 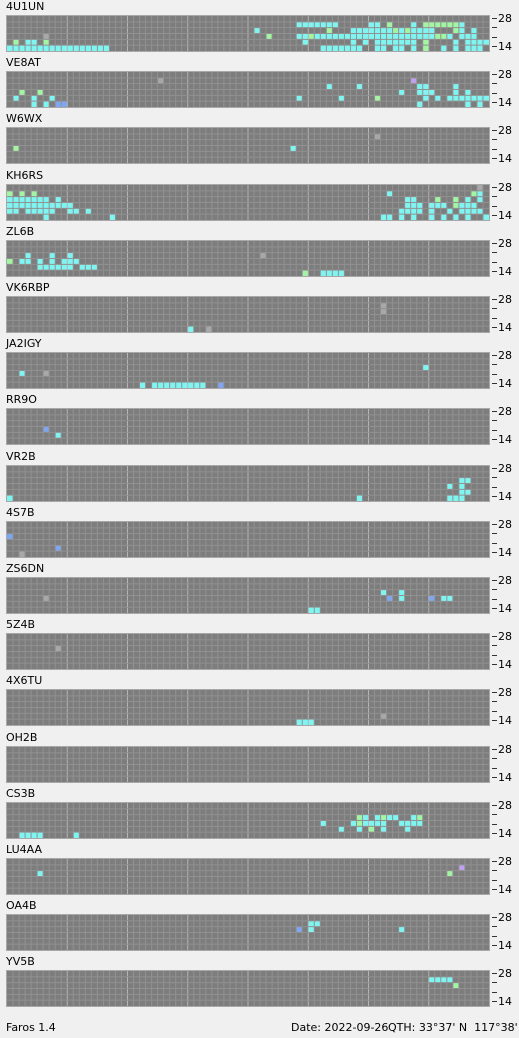 I want to click on band-panel: 4U1UN 28 14, so click(x=259, y=28).